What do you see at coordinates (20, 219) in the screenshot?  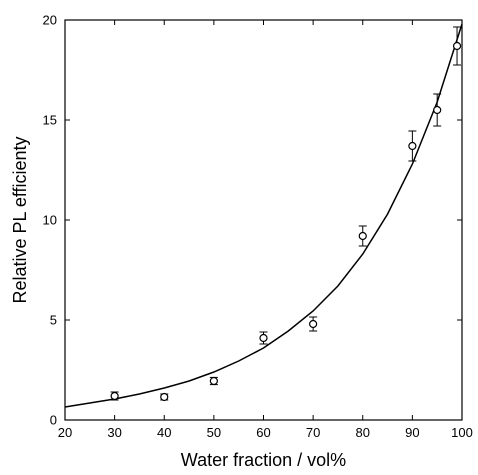 I see `y-axis-label: Relative PL efficienty` at bounding box center [20, 219].